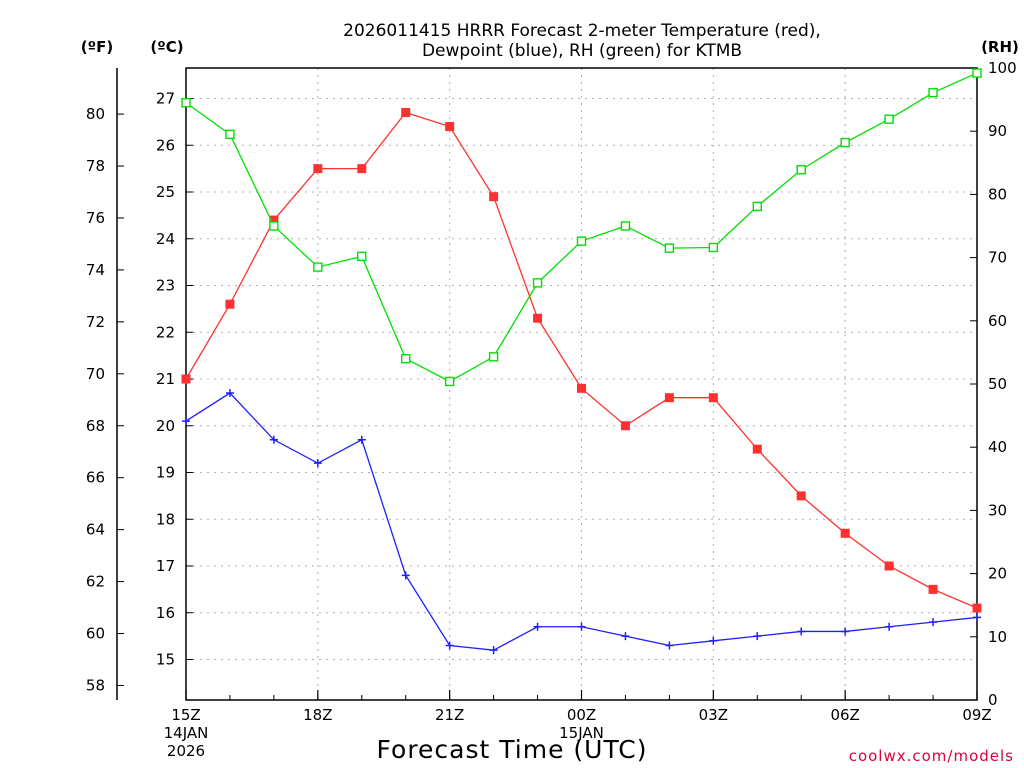 The height and width of the screenshot is (768, 1024). What do you see at coordinates (931, 756) in the screenshot?
I see `credit-text: coolwx.com/models` at bounding box center [931, 756].